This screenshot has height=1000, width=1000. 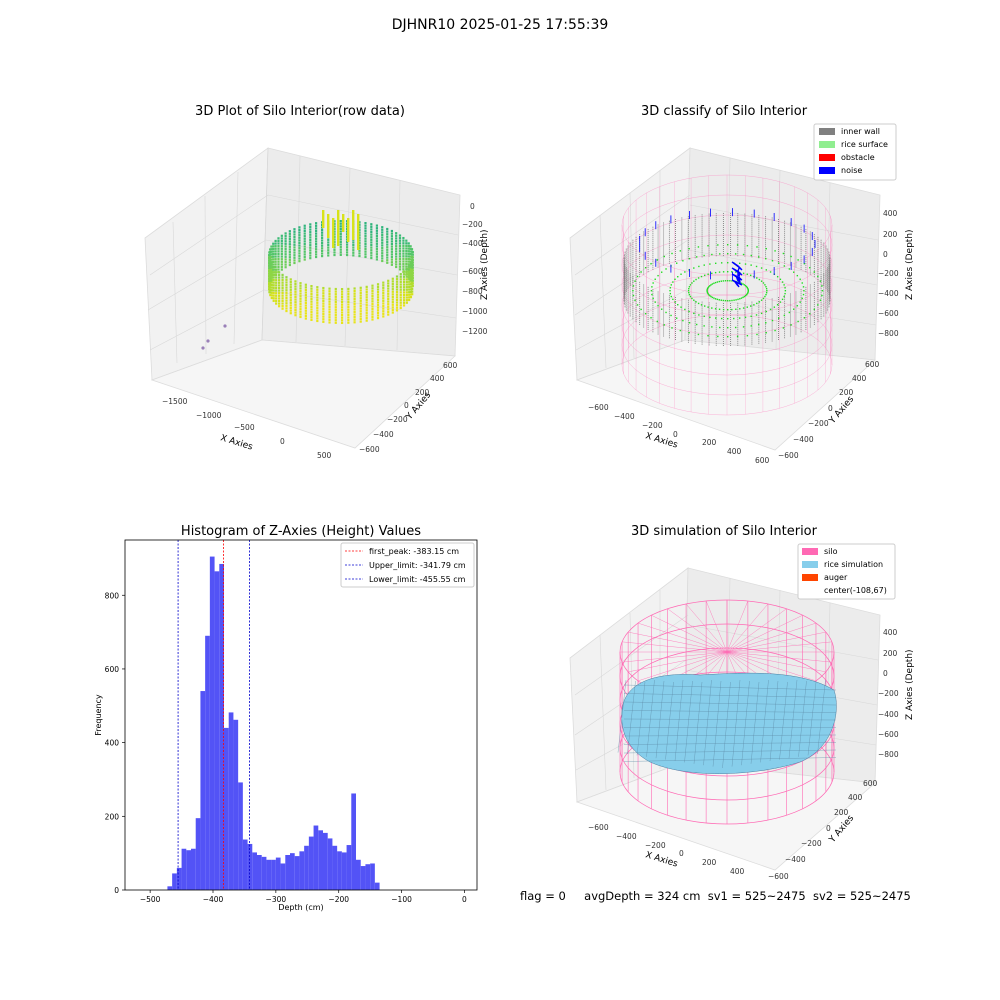 I want to click on p4-ytick: −200, so click(x=811, y=843).